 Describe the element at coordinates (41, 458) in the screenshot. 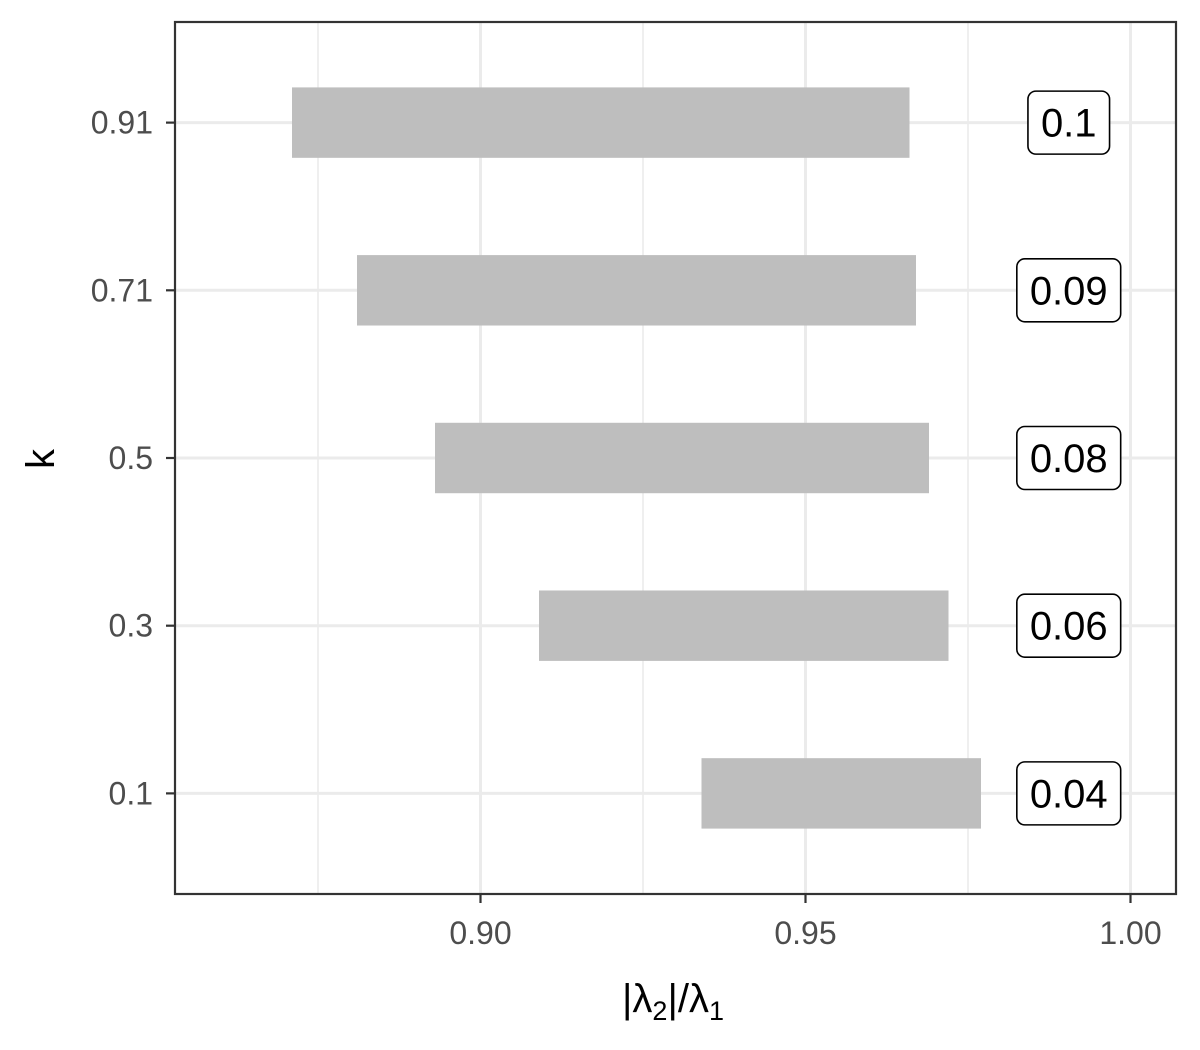

I see `y-axis-title: k` at that location.